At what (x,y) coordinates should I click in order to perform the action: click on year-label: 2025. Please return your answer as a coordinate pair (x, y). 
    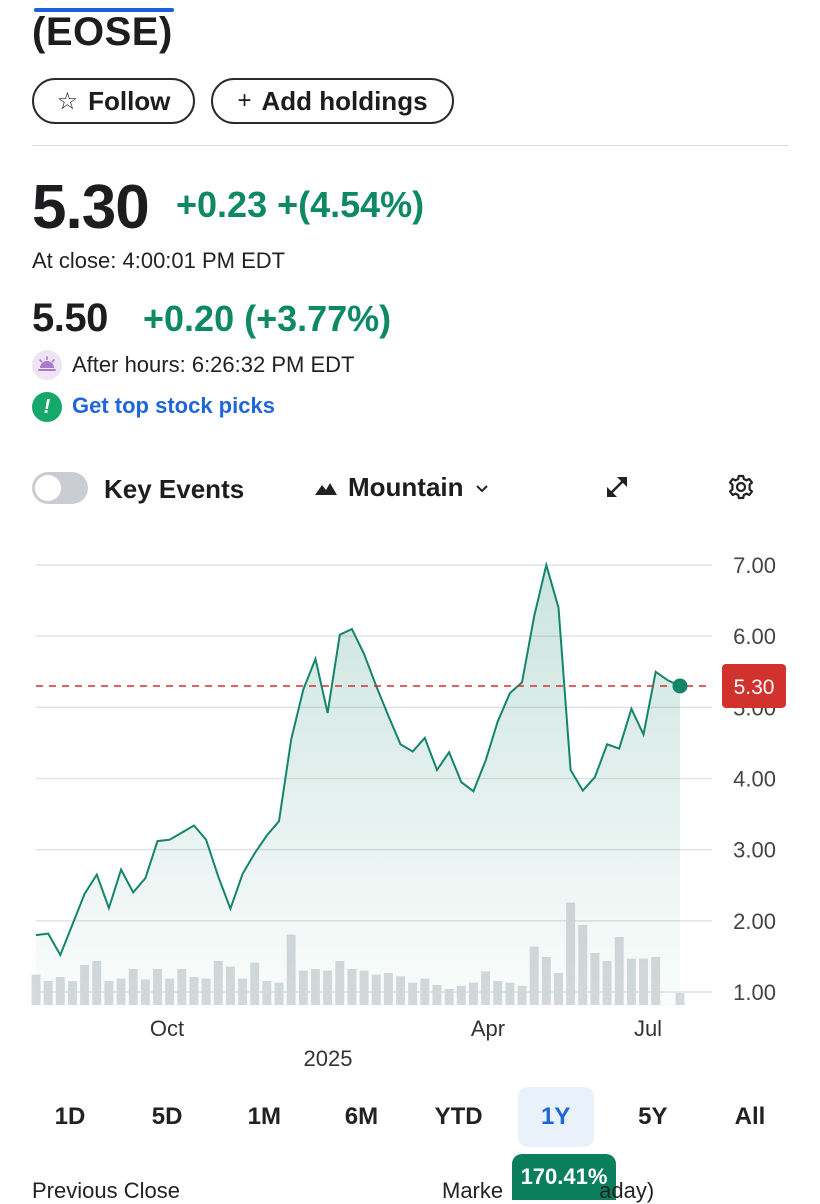
    Looking at the image, I should click on (328, 1058).